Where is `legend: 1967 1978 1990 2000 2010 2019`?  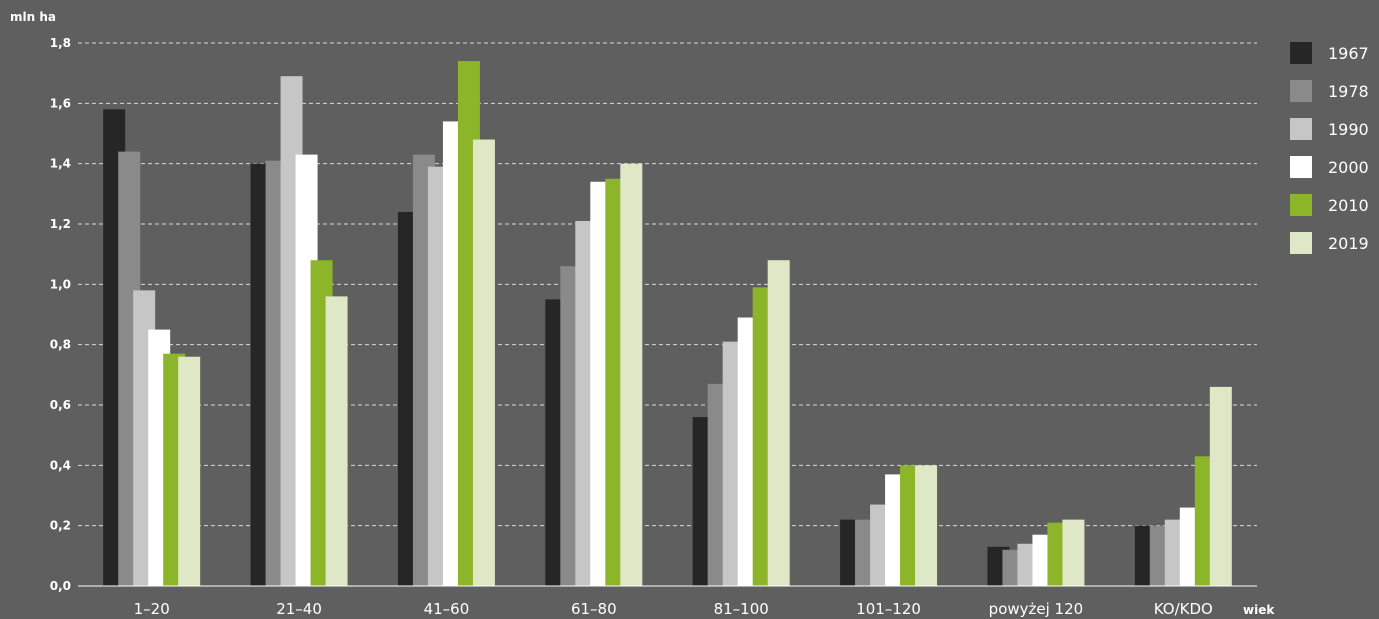
legend: 1967 1978 1990 2000 2010 2019 is located at coordinates (1329, 148).